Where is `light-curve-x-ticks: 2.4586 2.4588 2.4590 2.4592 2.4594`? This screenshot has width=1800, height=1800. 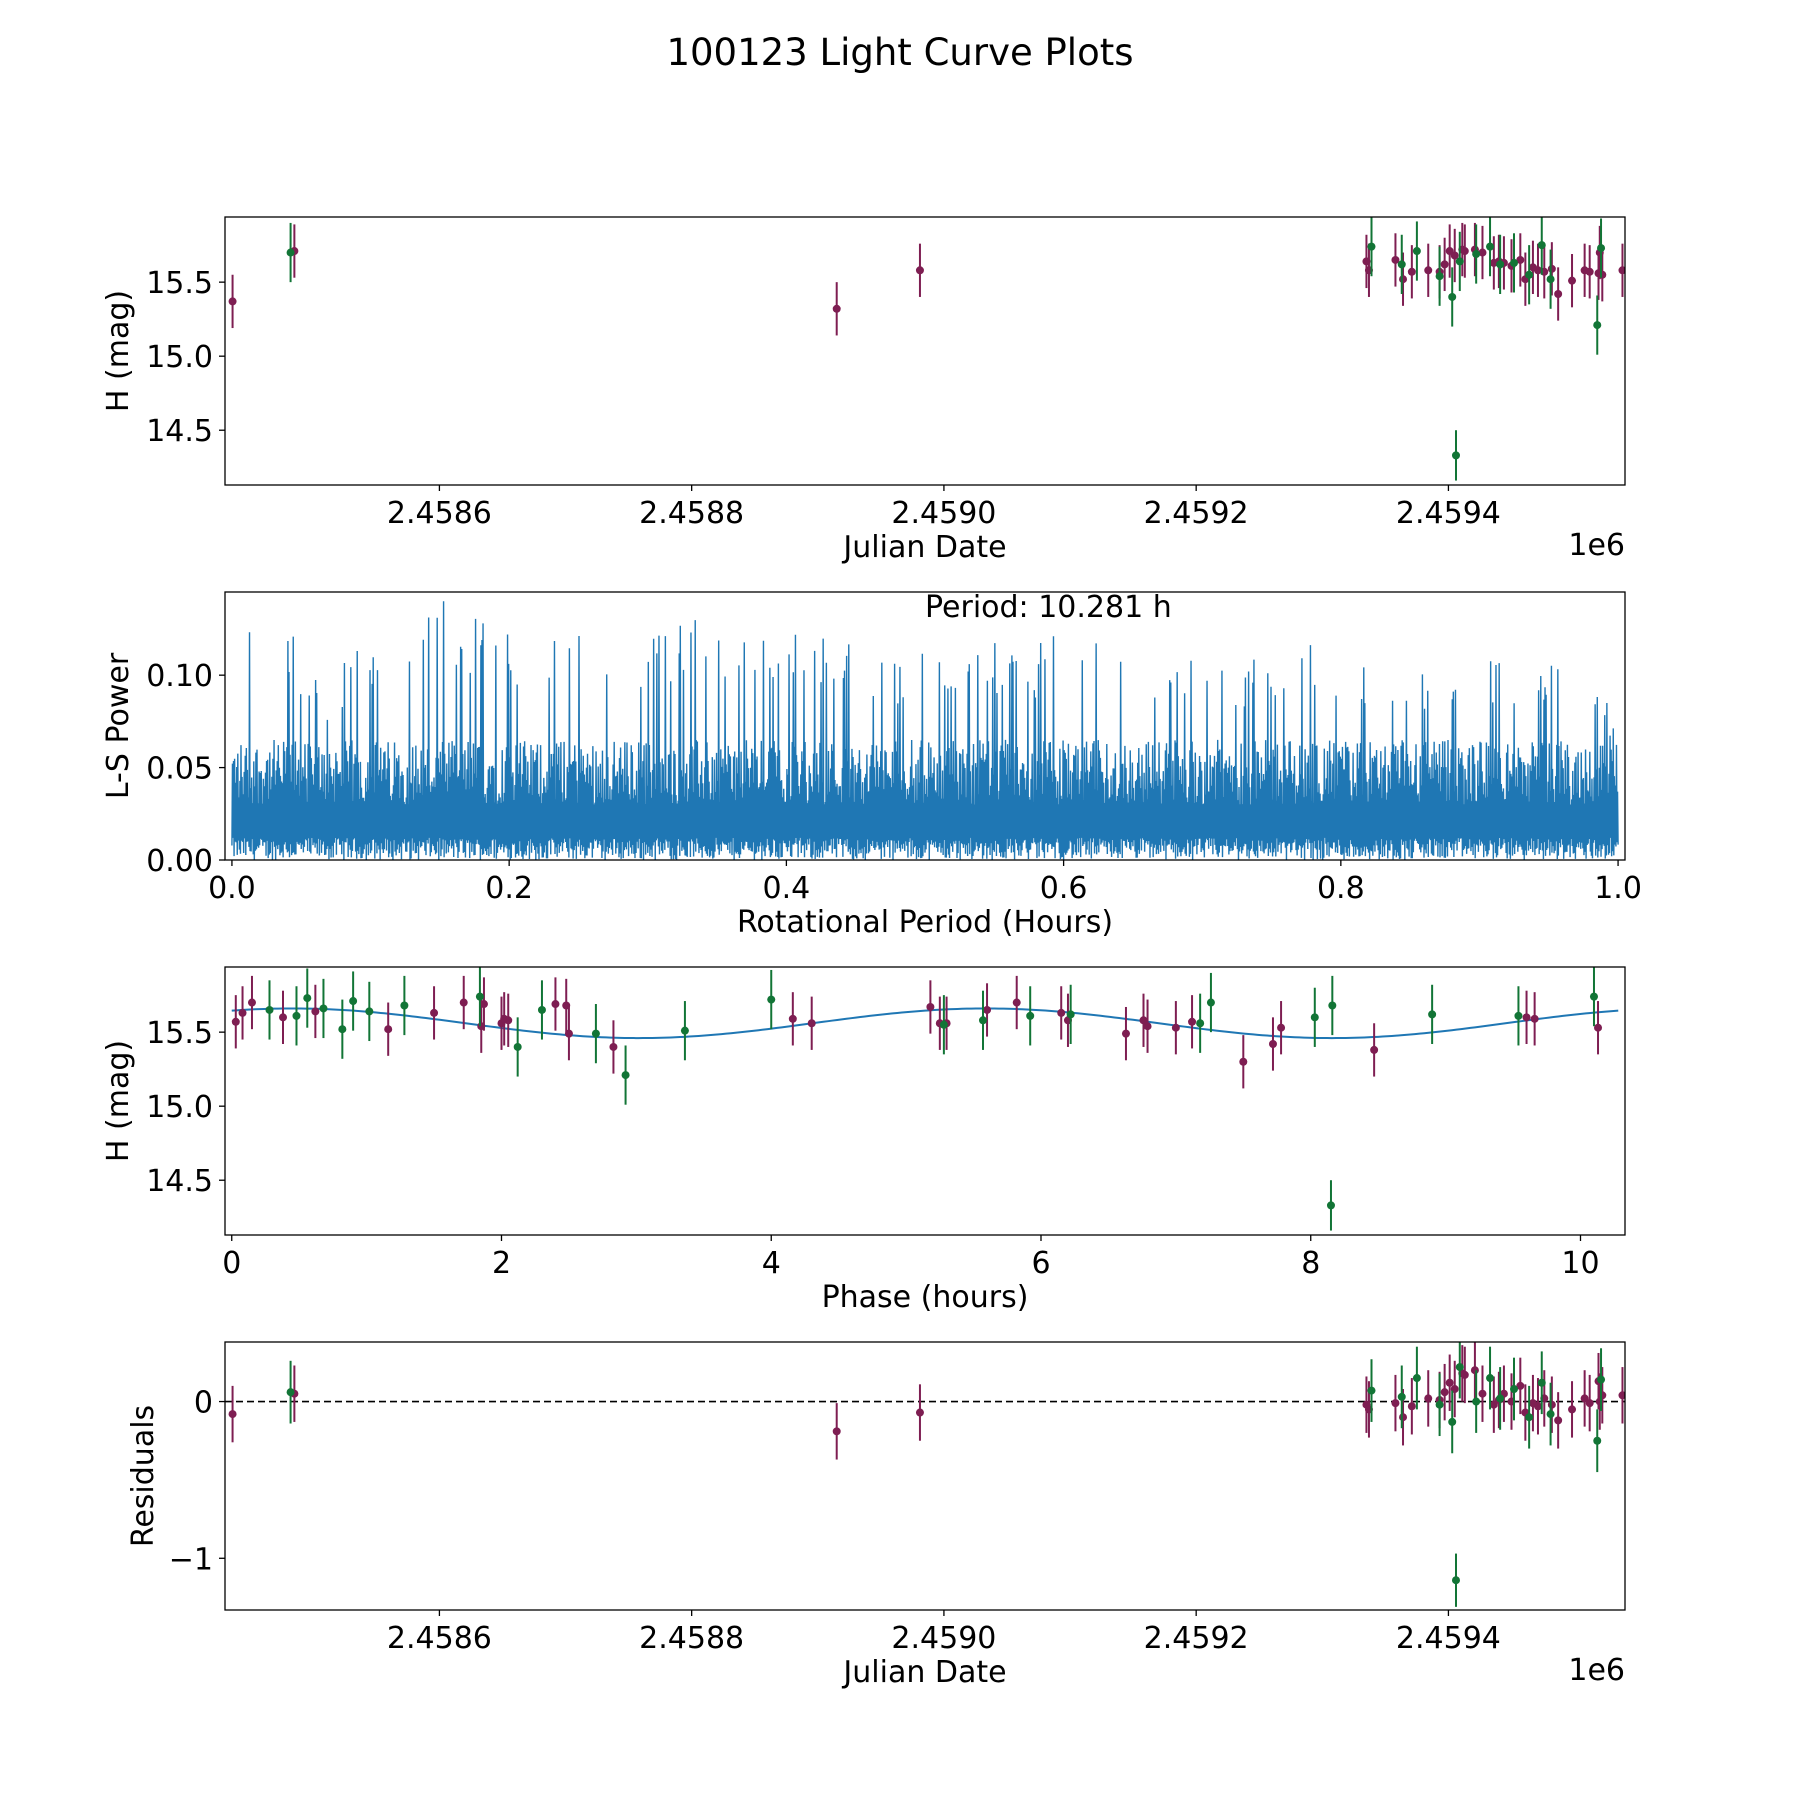 light-curve-x-ticks: 2.4586 2.4588 2.4590 2.4592 2.4594 is located at coordinates (944, 508).